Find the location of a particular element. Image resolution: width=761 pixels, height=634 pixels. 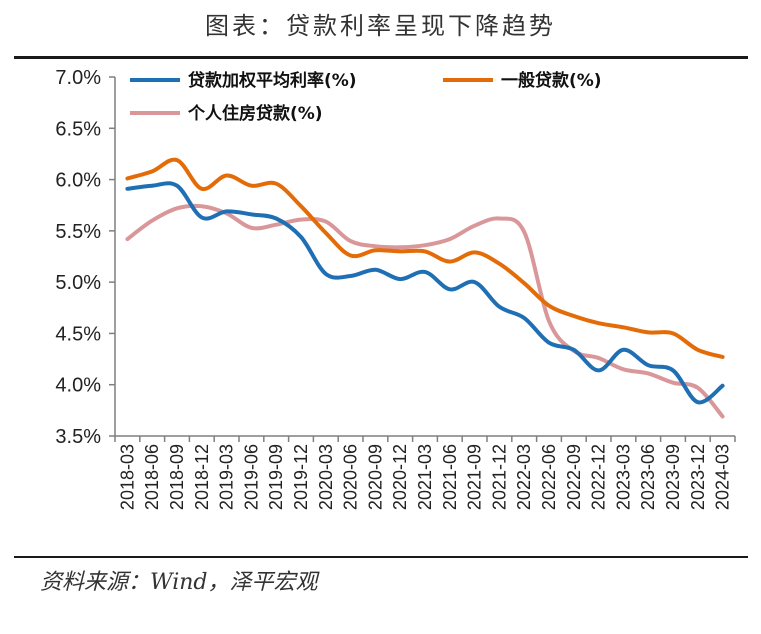

x-tick-label: 2022-12 is located at coordinates (599, 477).